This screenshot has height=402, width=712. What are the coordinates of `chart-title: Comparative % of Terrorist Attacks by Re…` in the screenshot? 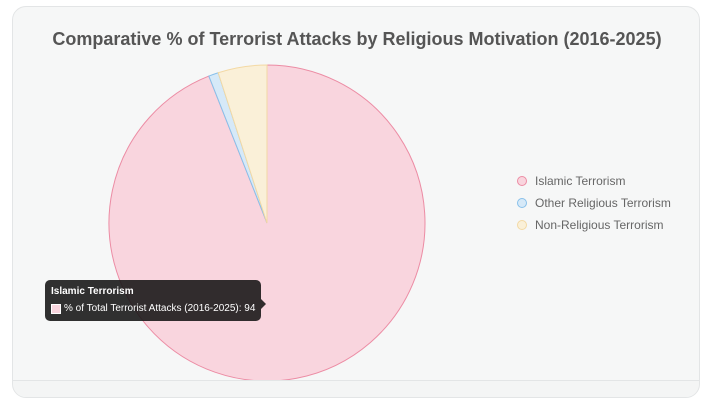 It's located at (357, 39).